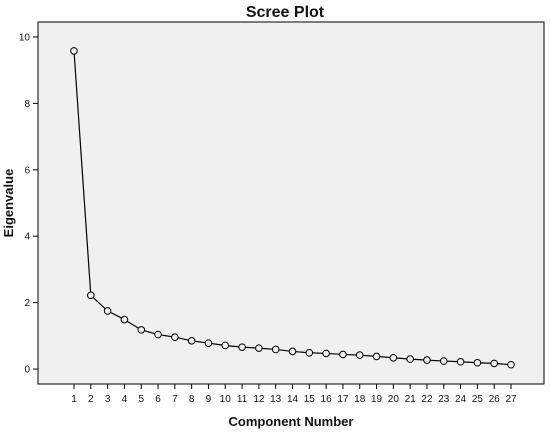  What do you see at coordinates (192, 399) in the screenshot?
I see `x-tick-label: 8` at bounding box center [192, 399].